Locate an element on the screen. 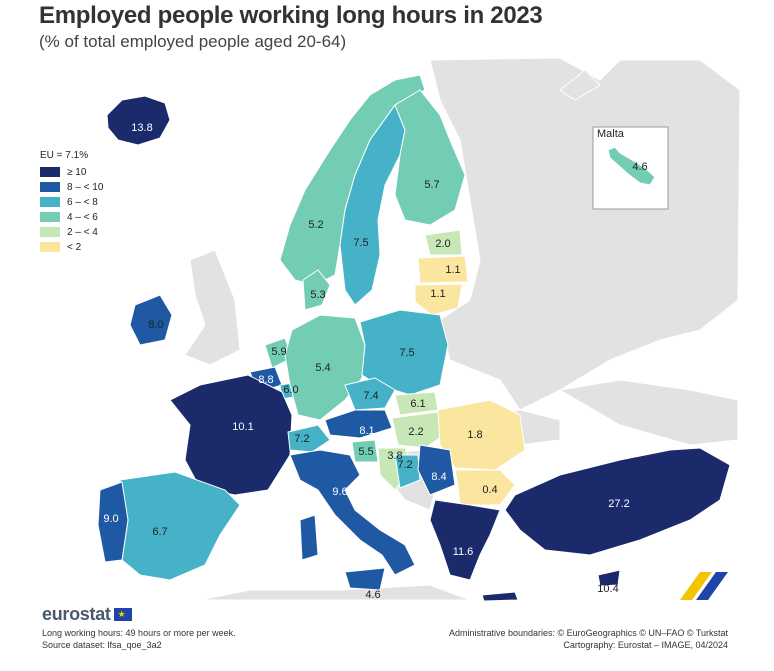 Image resolution: width=774 pixels, height=671 pixels. legend-label: 6 – < 8 is located at coordinates (82, 202).